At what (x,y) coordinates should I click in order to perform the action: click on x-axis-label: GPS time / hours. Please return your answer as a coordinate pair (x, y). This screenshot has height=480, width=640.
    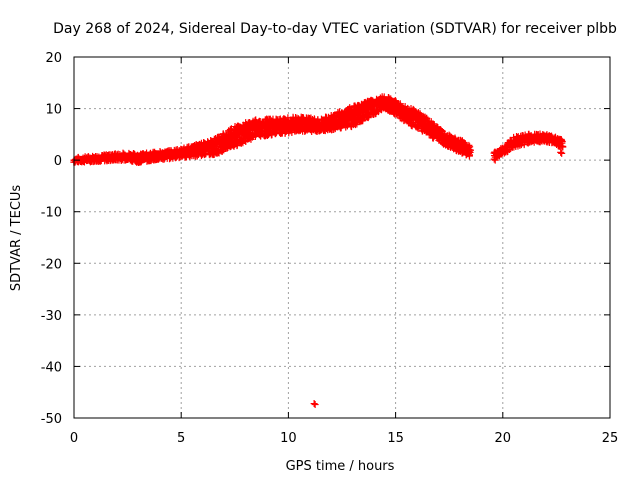
    Looking at the image, I should click on (340, 466).